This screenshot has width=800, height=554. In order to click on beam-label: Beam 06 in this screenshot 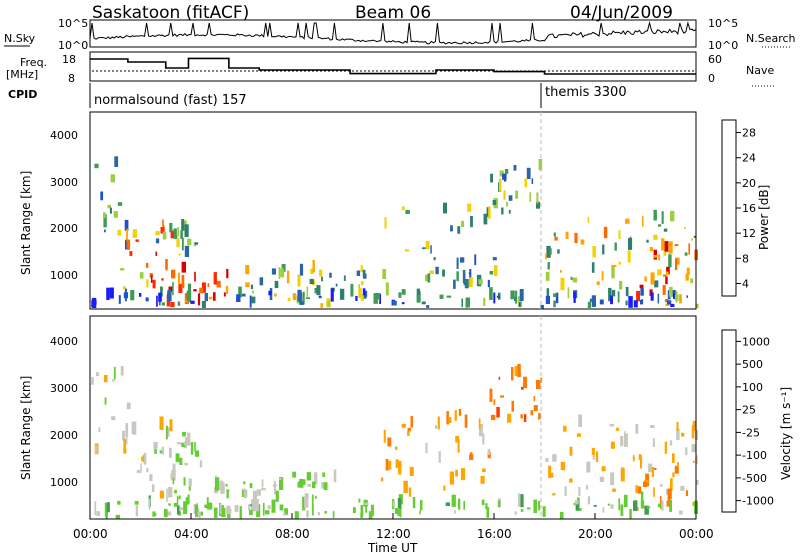, I will do `click(393, 13)`.